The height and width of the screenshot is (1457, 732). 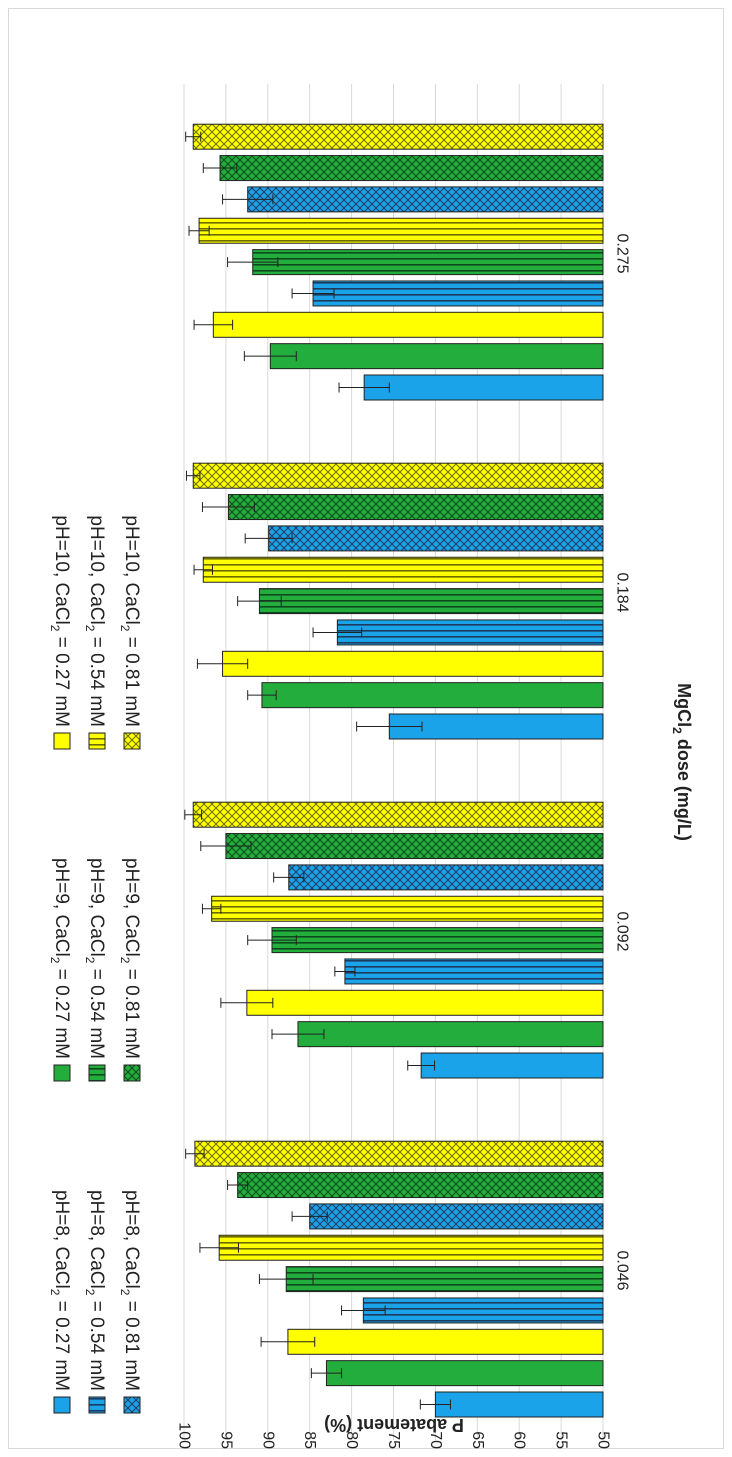 What do you see at coordinates (394, 1425) in the screenshot?
I see `y-axis-title: P abatement (%)` at bounding box center [394, 1425].